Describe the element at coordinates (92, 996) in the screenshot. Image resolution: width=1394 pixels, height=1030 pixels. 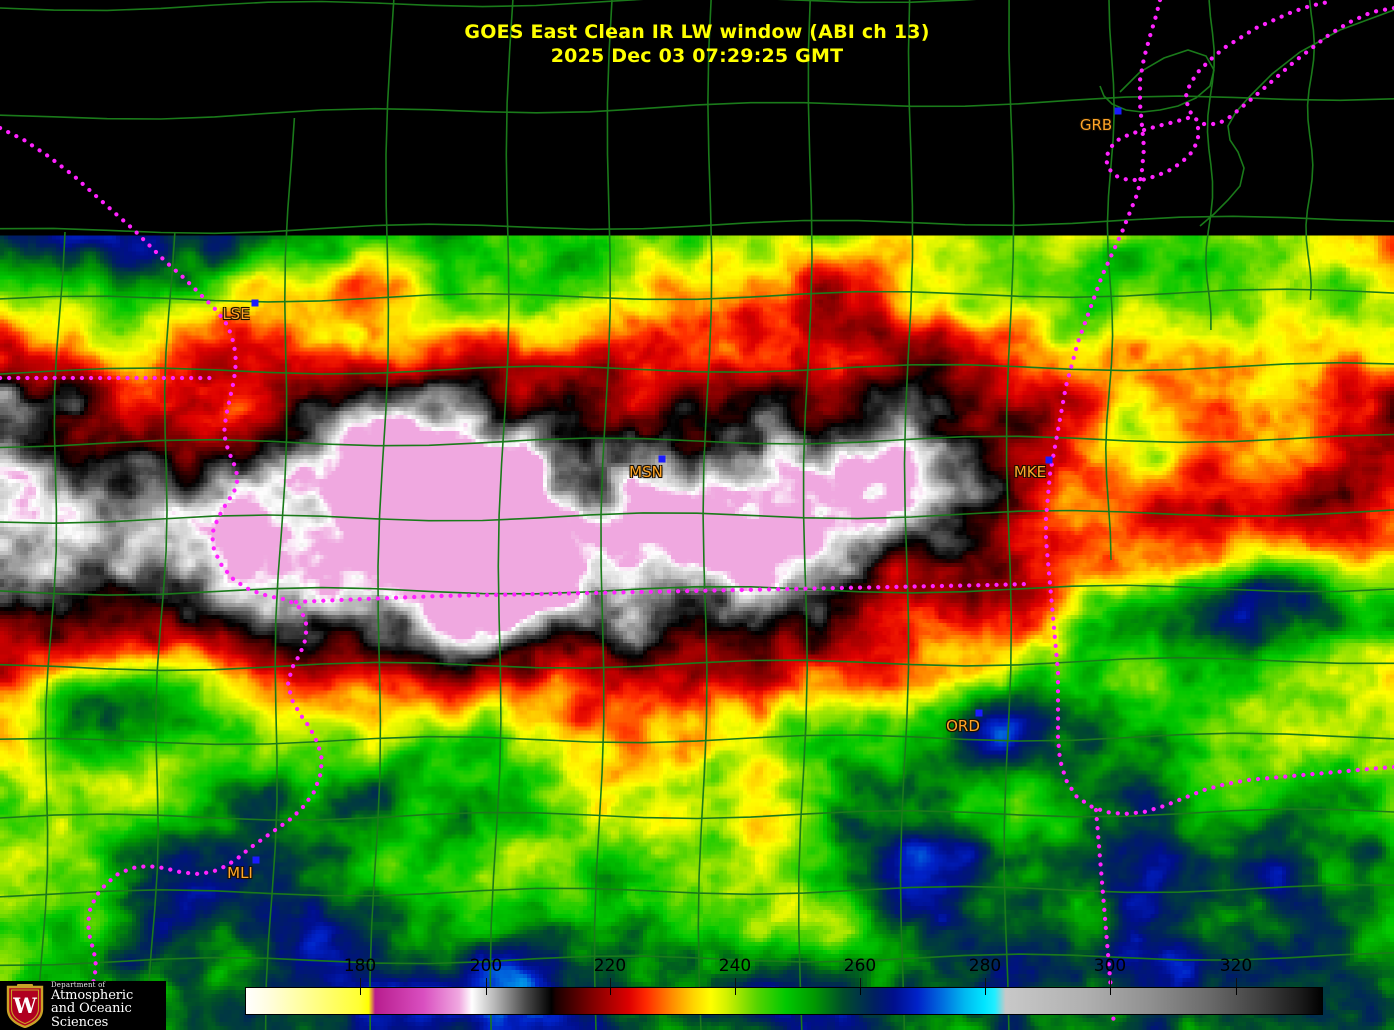
I see `uw-dept-line1: Atmospheric` at that location.